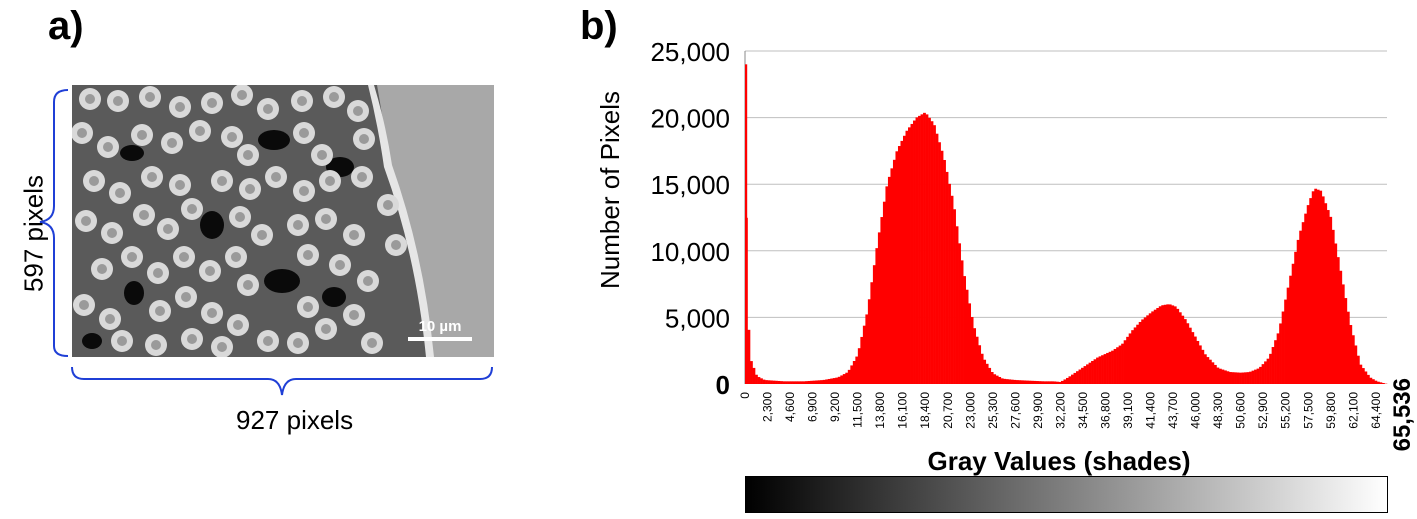  What do you see at coordinates (1066, 494) in the screenshot?
I see `grayscale-colorbar` at bounding box center [1066, 494].